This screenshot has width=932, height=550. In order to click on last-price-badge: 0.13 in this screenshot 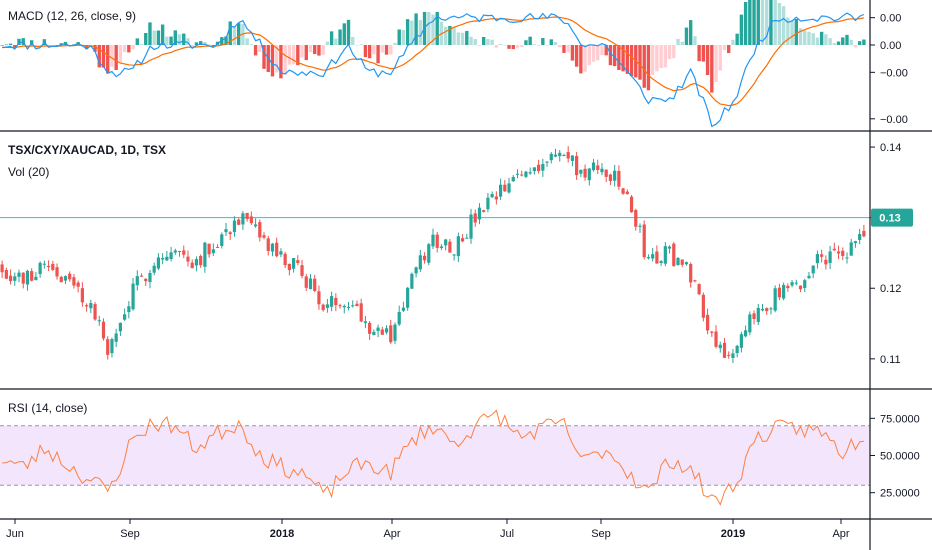, I will do `click(892, 217)`.